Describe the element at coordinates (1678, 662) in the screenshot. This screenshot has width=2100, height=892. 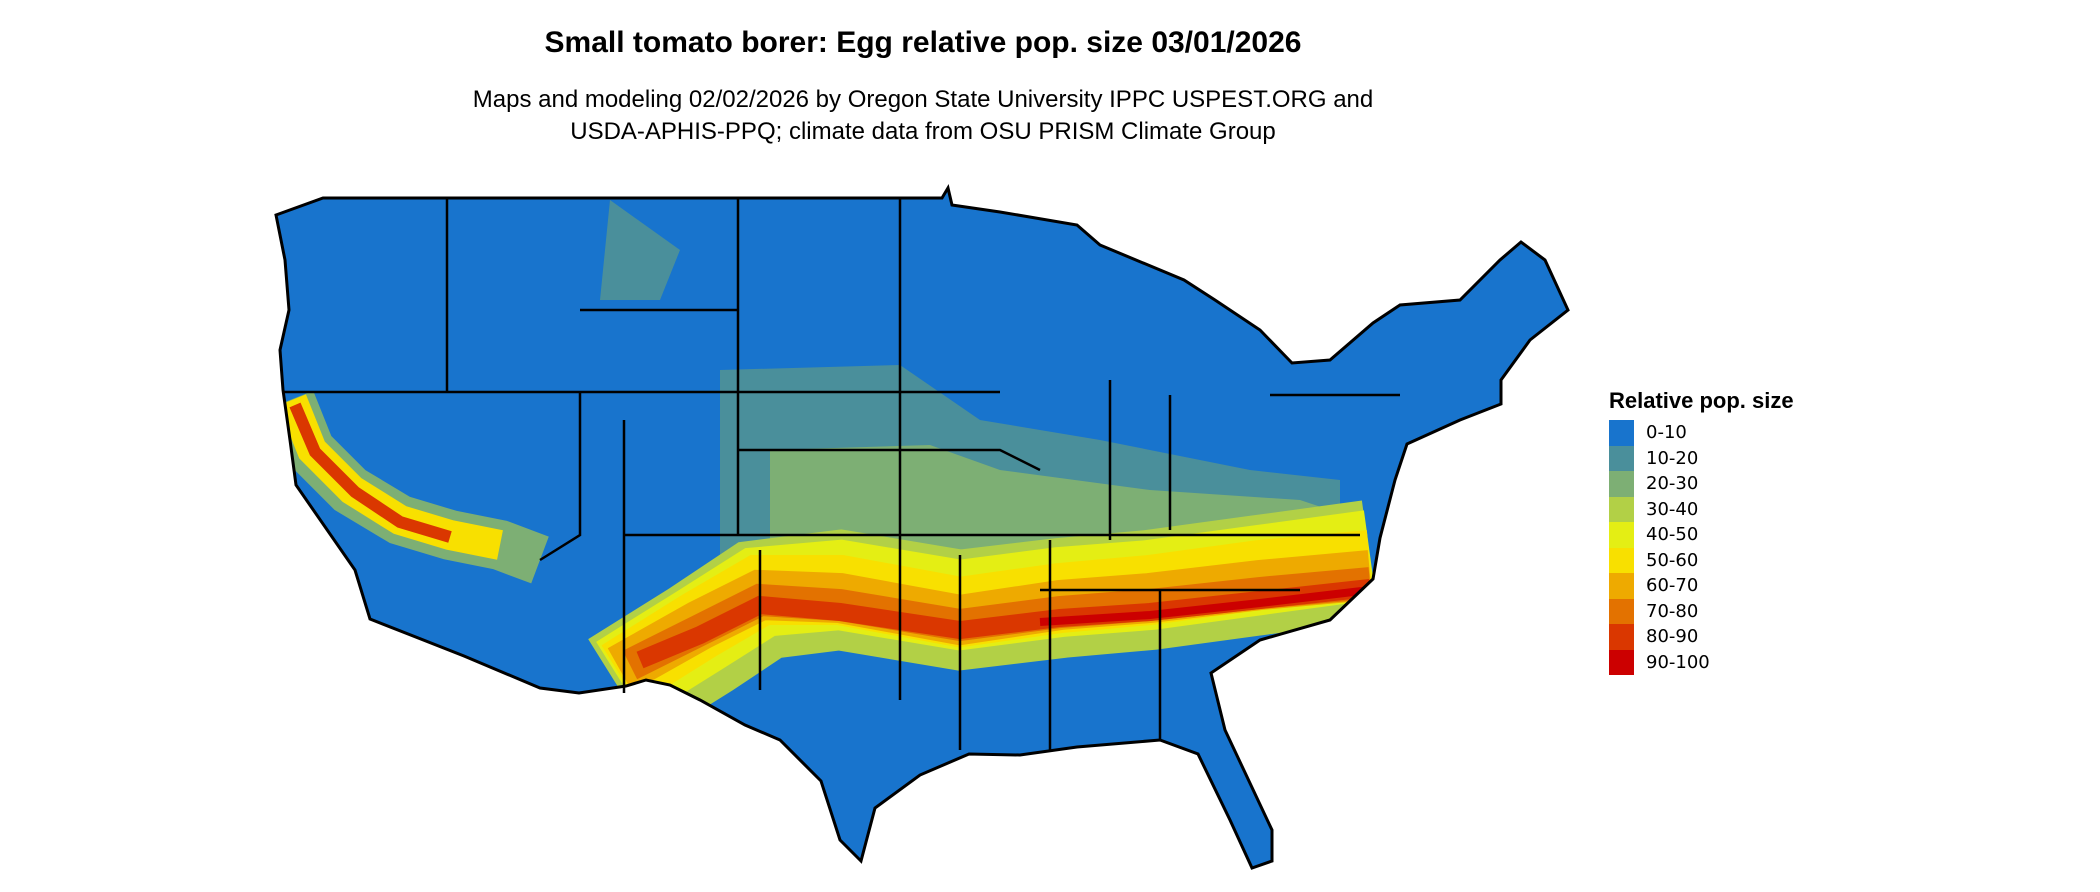
I see `legend-label: 90-100` at that location.